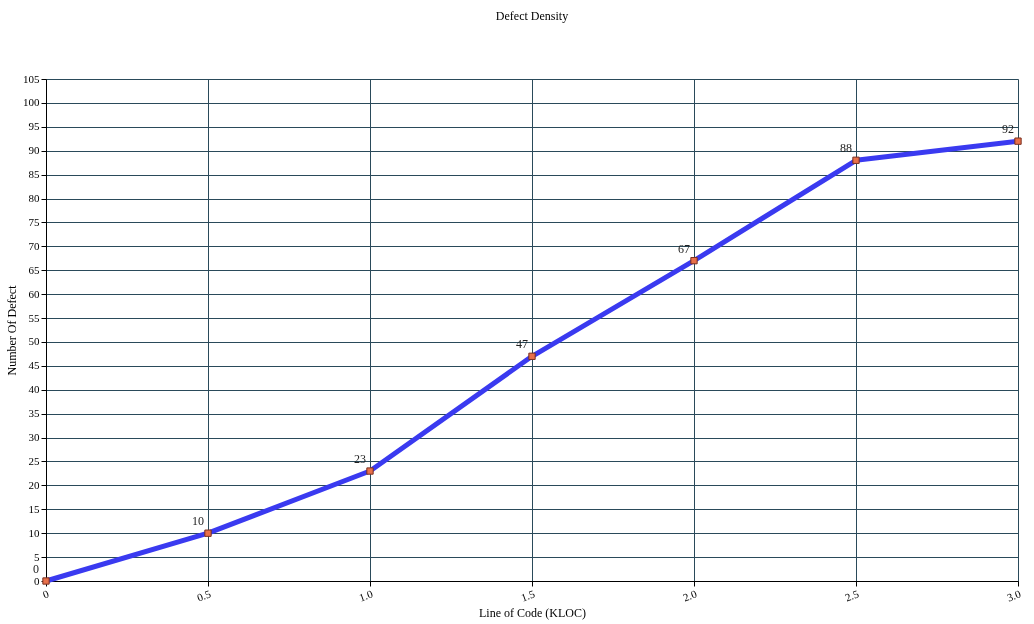  Describe the element at coordinates (198, 521) in the screenshot. I see `data-label: 10` at that location.